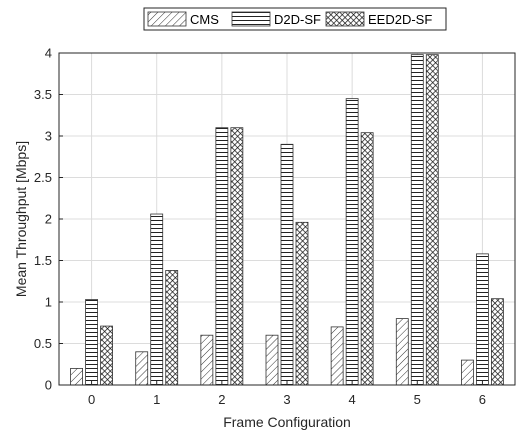  Describe the element at coordinates (251, 19) in the screenshot. I see `legend-swatch-d2d-sf` at that location.